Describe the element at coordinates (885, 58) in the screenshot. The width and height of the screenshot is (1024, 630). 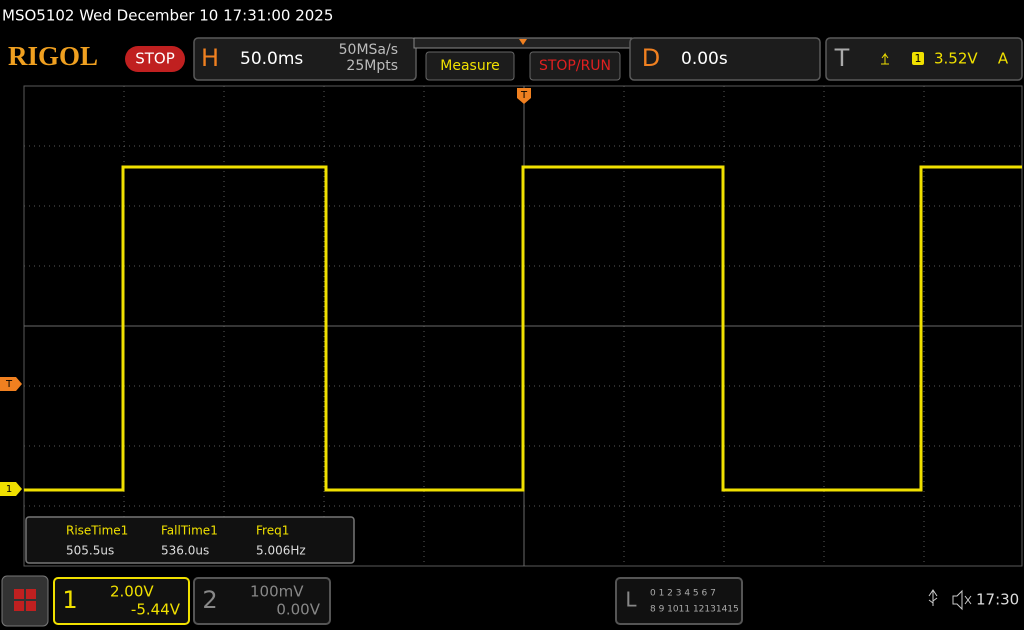
I see `edge-icon` at that location.